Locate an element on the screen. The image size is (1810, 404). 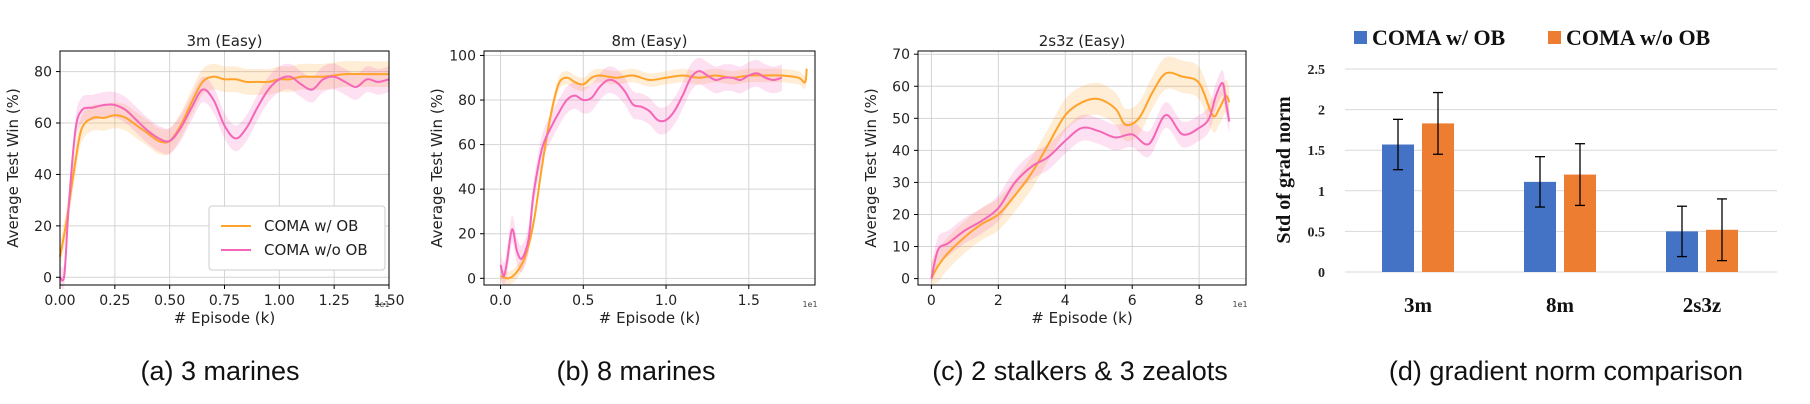
x-tick-label: 2 is located at coordinates (998, 301).